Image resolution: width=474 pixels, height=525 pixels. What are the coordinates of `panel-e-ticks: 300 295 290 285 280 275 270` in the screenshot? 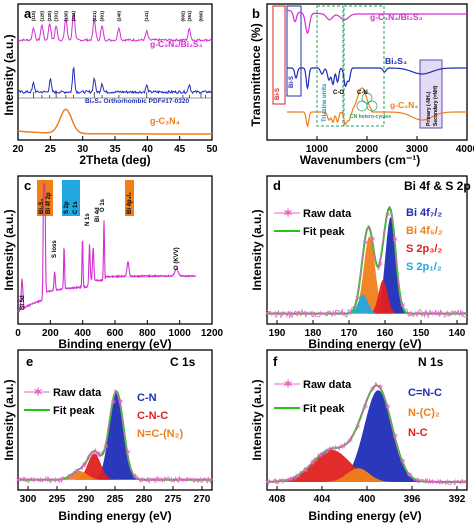 It's located at (115, 495).